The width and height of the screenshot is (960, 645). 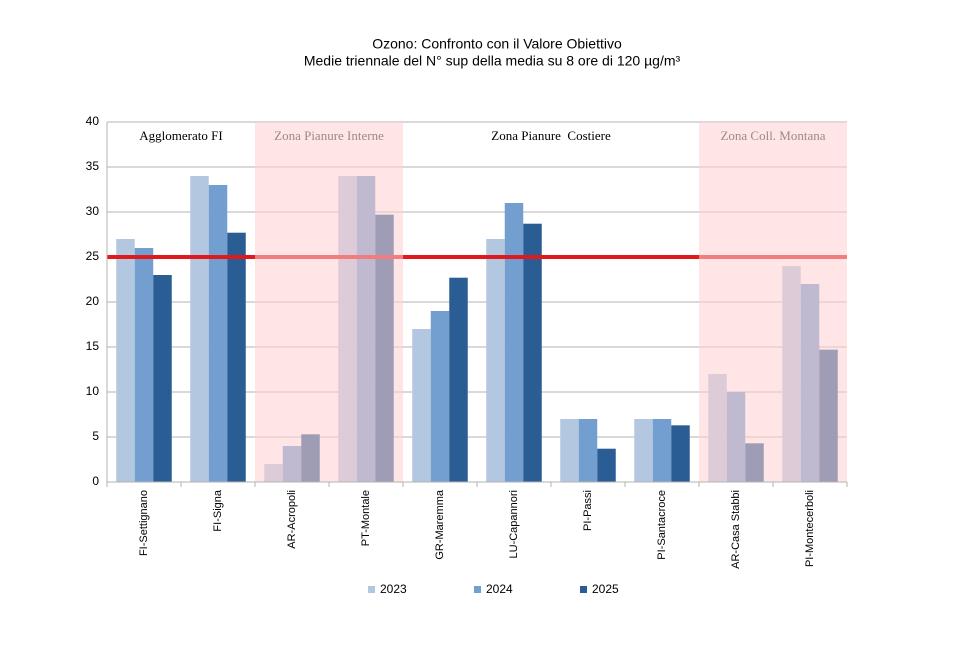 What do you see at coordinates (736, 529) in the screenshot?
I see `x-tick-label: AR-Casa Stabbi` at bounding box center [736, 529].